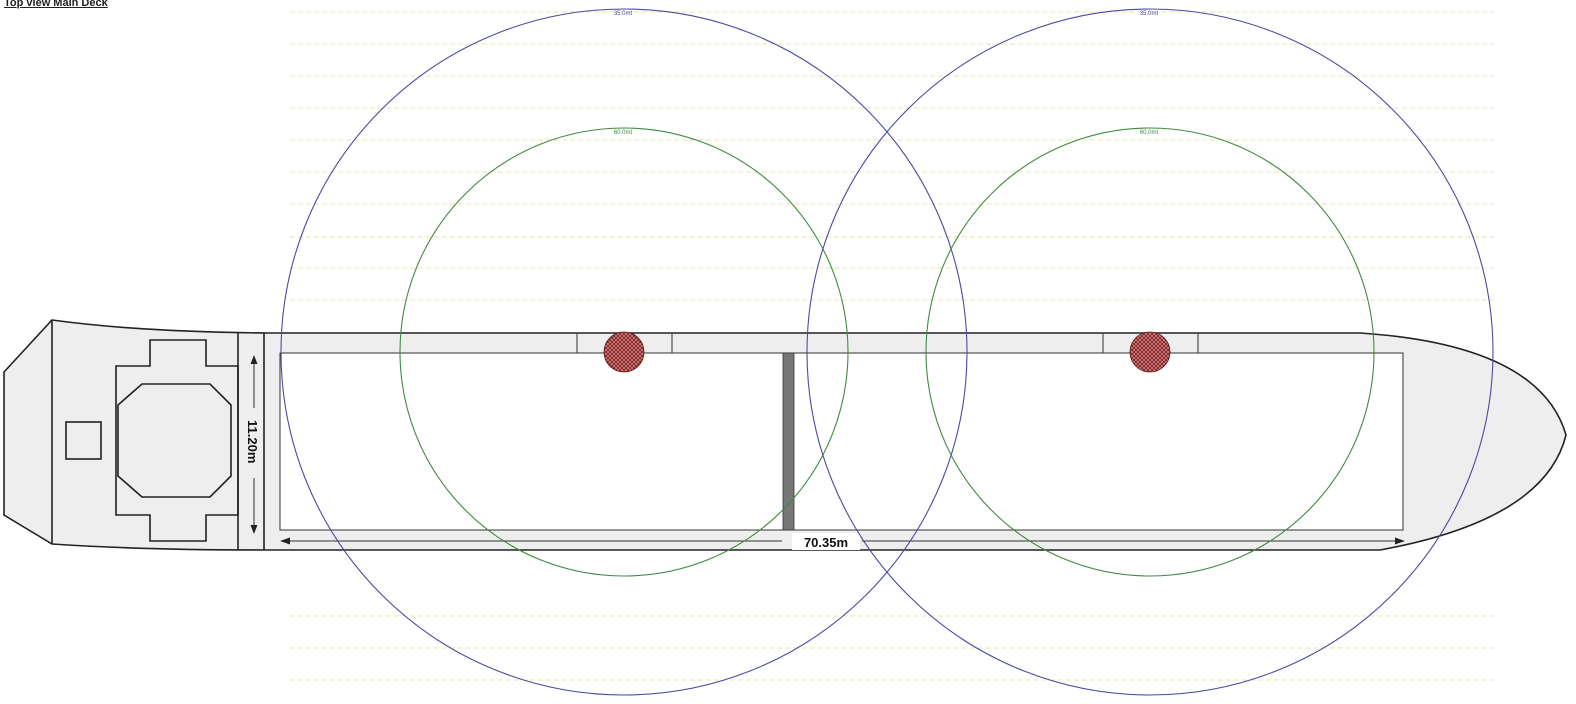  Describe the element at coordinates (623, 133) in the screenshot. I see `crane-1-inner-radius-label: 60.0mt` at that location.